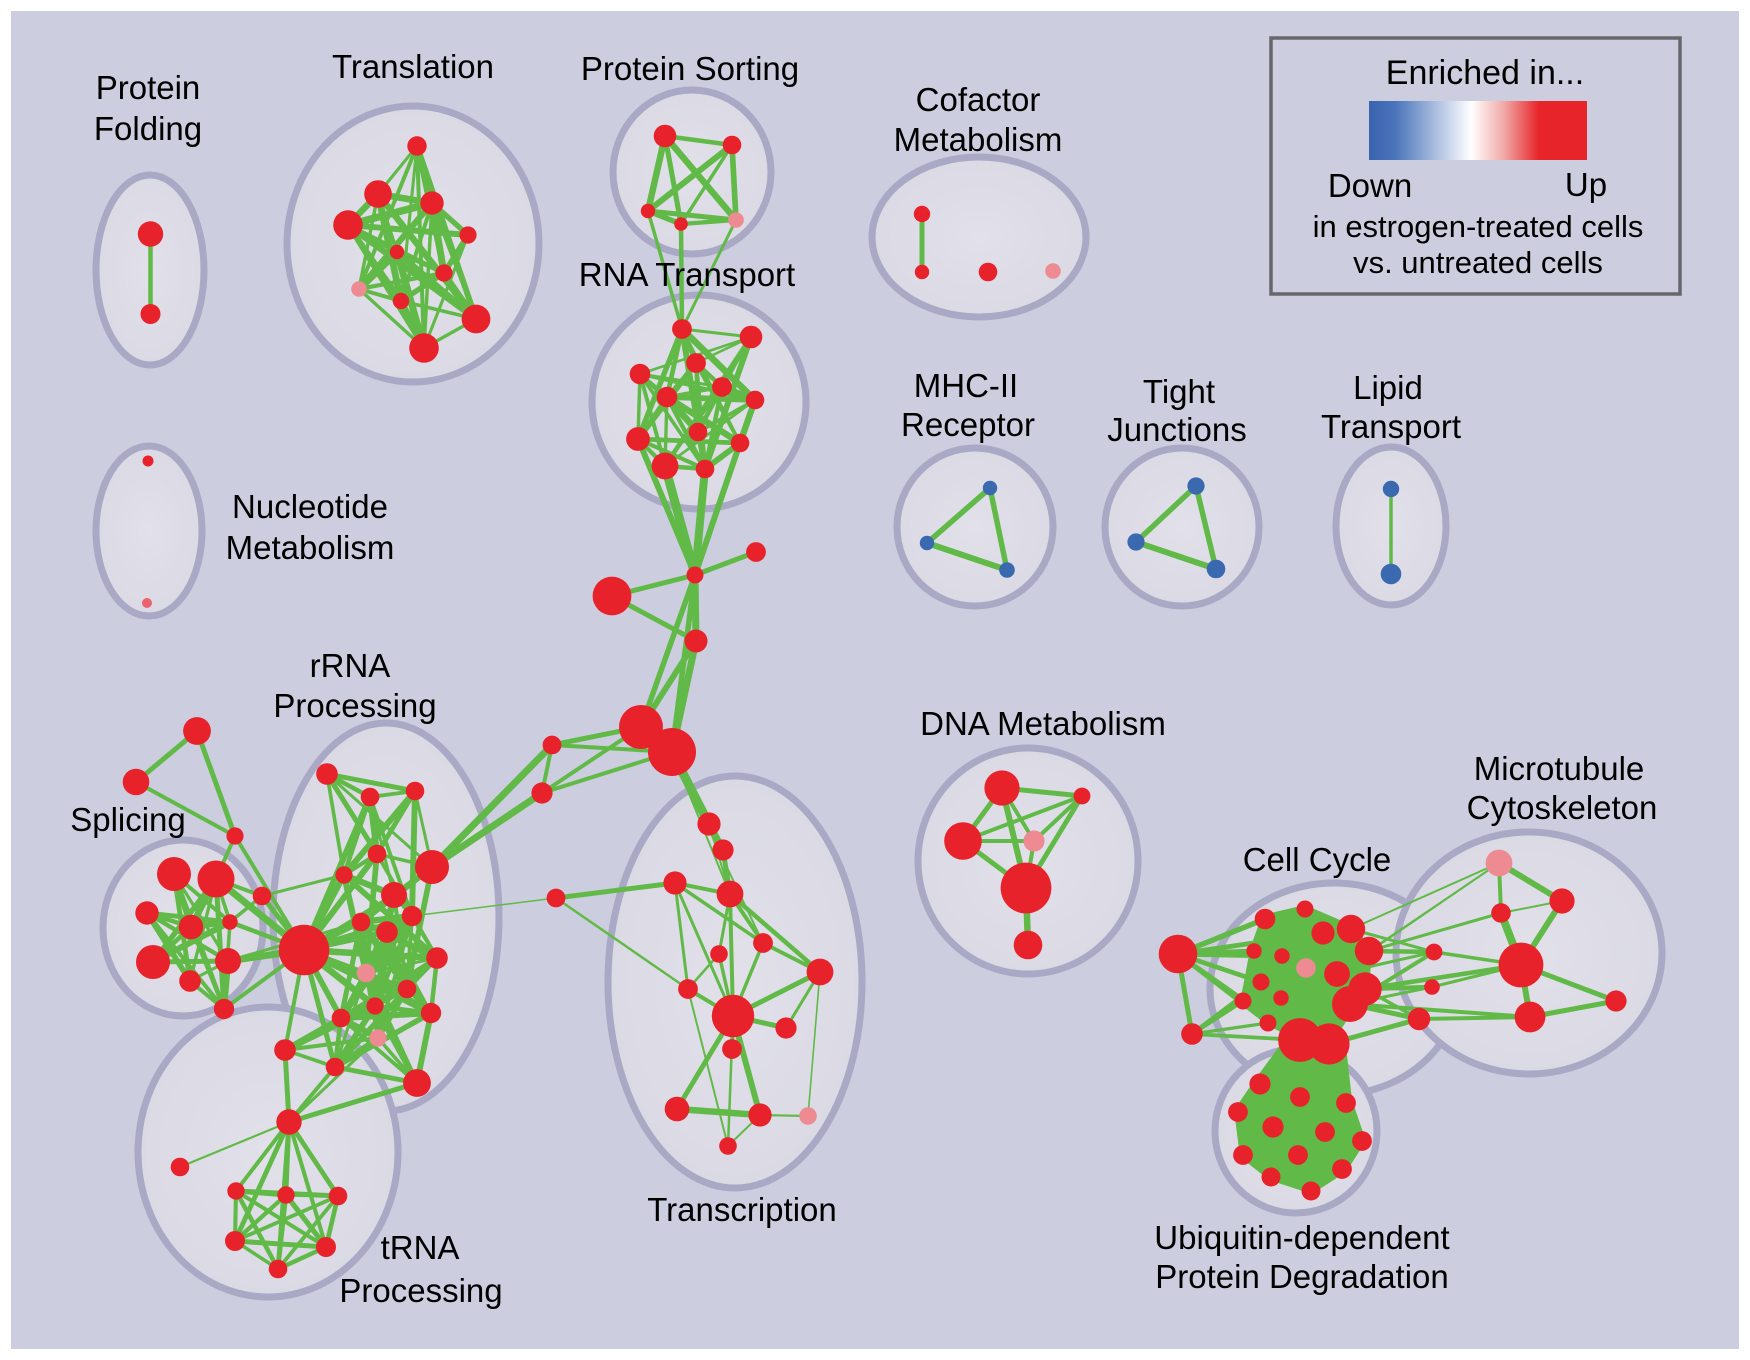 The width and height of the screenshot is (1750, 1360). What do you see at coordinates (1301, 1237) in the screenshot?
I see `svg-text: Ubiquitin-dependent` at bounding box center [1301, 1237].